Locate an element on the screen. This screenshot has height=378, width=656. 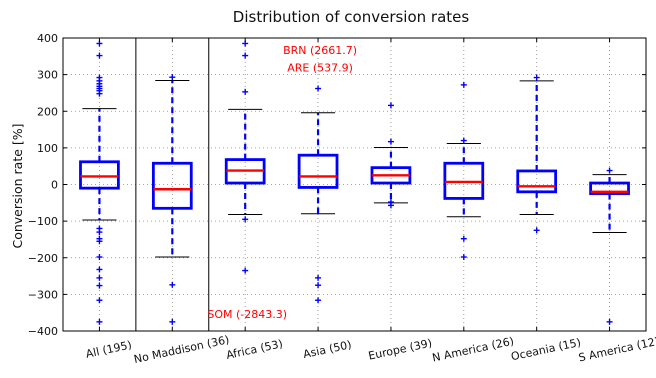
x-tick-label: No Maddison (36) is located at coordinates (182, 349).